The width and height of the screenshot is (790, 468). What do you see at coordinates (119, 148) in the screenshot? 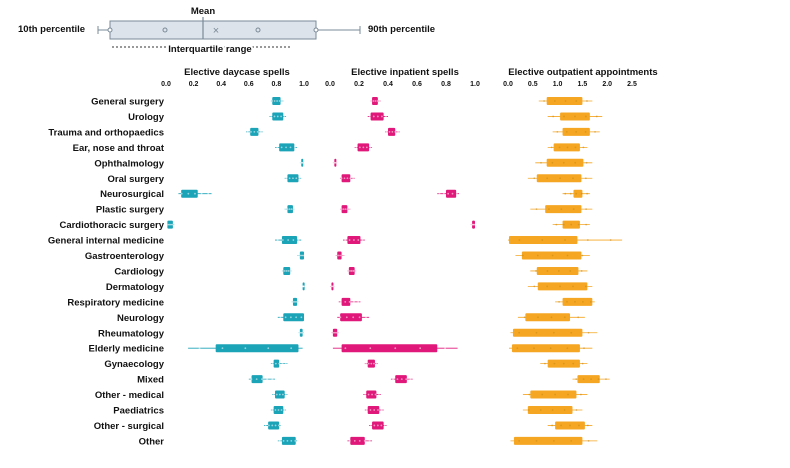
I see `category-label: Ear, nose and throat` at bounding box center [119, 148].